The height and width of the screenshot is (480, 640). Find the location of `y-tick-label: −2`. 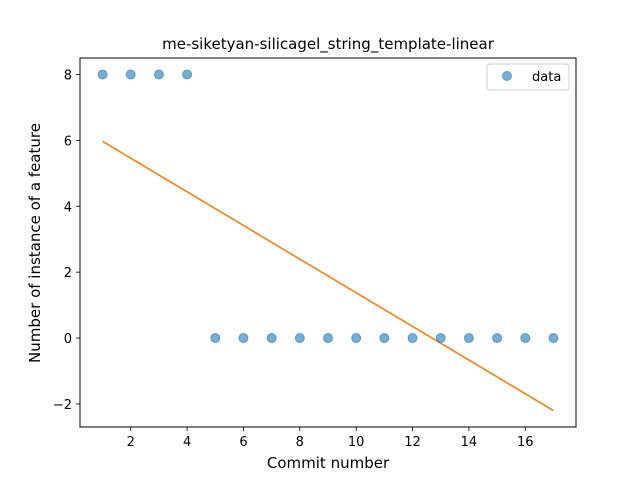

y-tick-label: −2 is located at coordinates (62, 405).